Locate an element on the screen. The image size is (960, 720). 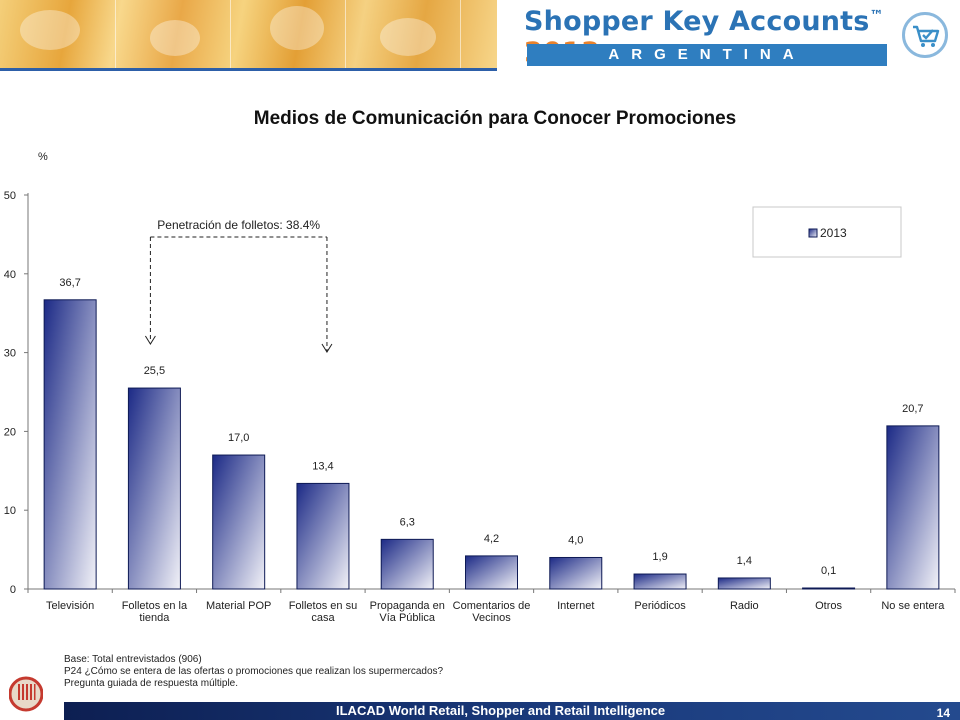
x-category-label: No se entera is located at coordinates (913, 606).